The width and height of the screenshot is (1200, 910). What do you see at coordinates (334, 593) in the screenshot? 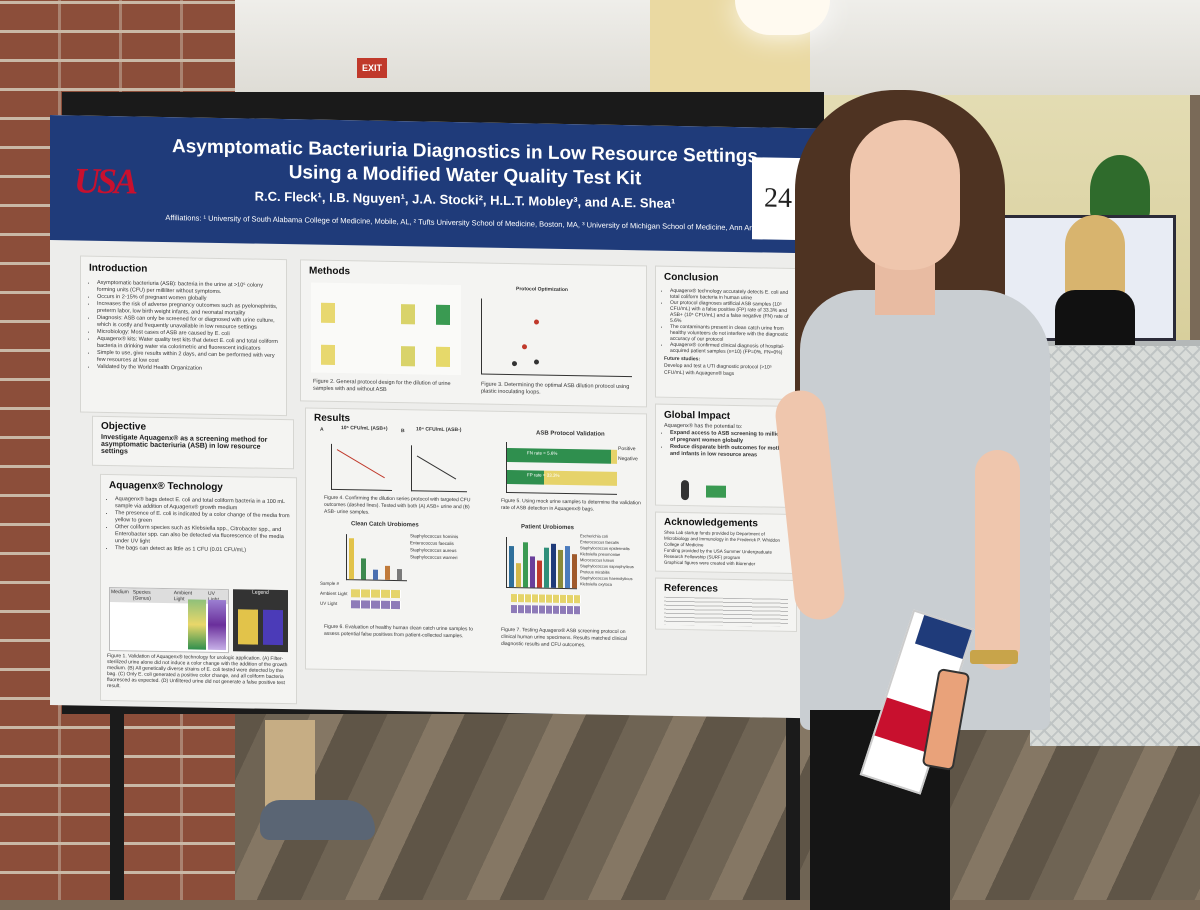
I see `ambient-row-label: Ambient Light` at bounding box center [334, 593].